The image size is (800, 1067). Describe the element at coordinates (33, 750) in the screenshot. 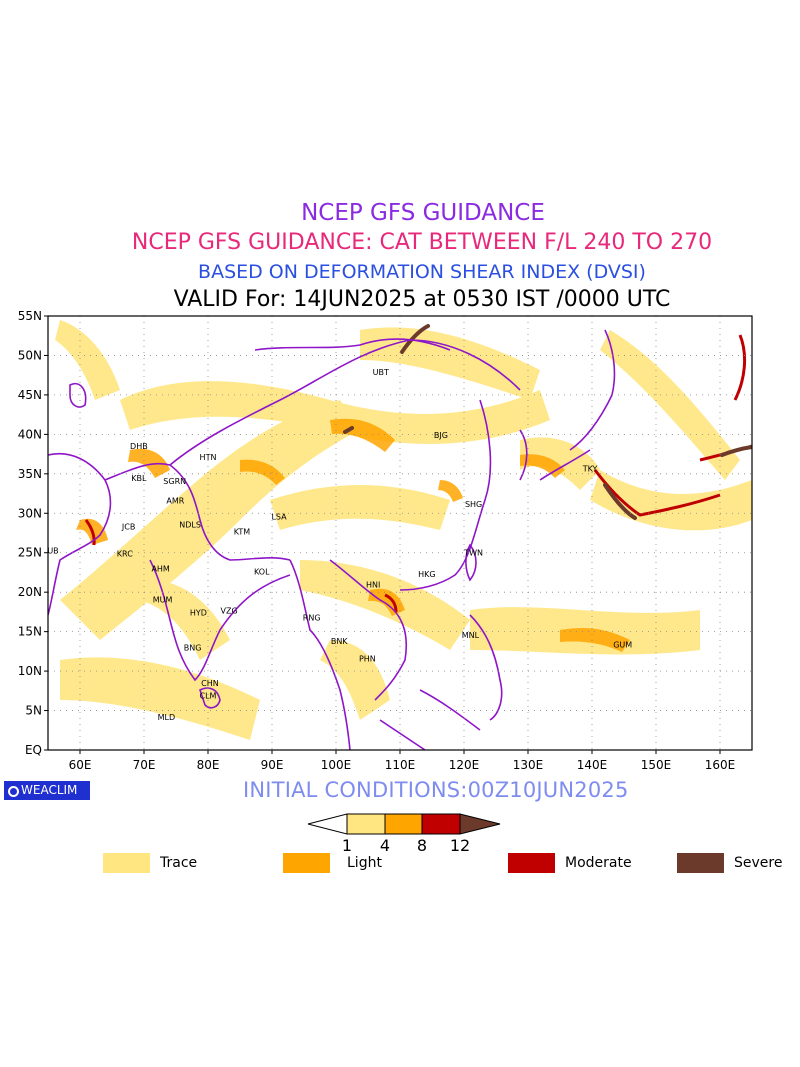

I see `lat-tick-label: EQ` at that location.